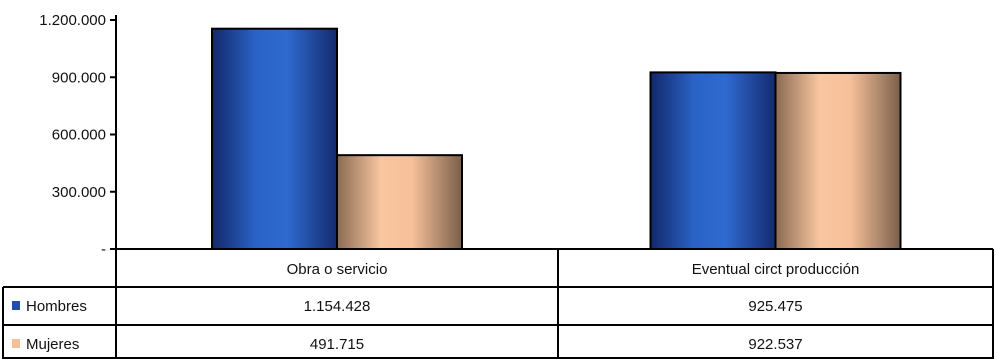 Image resolution: width=996 pixels, height=359 pixels. What do you see at coordinates (56, 306) in the screenshot?
I see `legend-label: Hombres` at bounding box center [56, 306].